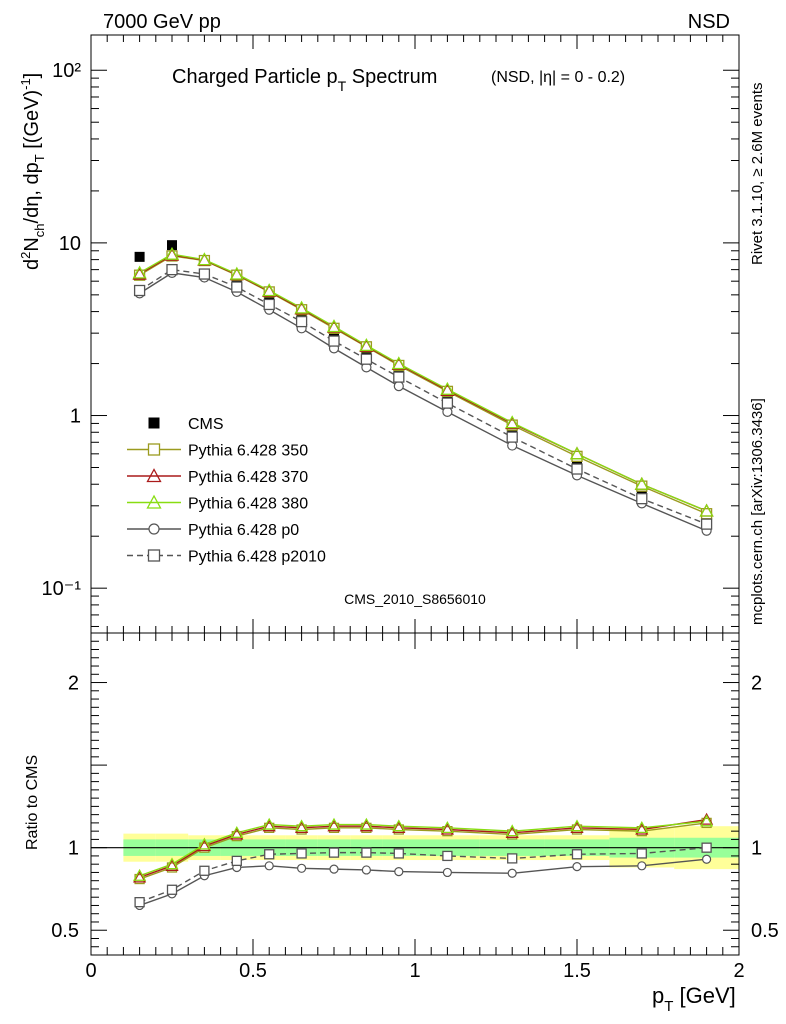 The image size is (786, 1024). What do you see at coordinates (73, 684) in the screenshot?
I see `ratio-y-tick-label: 2` at bounding box center [73, 684].